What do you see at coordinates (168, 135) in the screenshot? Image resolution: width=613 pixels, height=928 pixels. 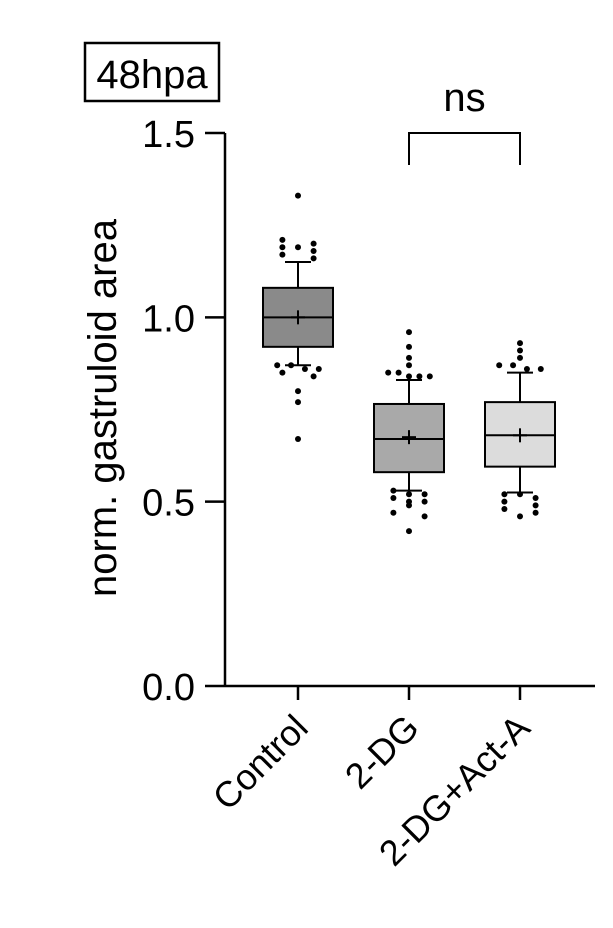 I see `y-tick-label: 1.5` at bounding box center [168, 135].